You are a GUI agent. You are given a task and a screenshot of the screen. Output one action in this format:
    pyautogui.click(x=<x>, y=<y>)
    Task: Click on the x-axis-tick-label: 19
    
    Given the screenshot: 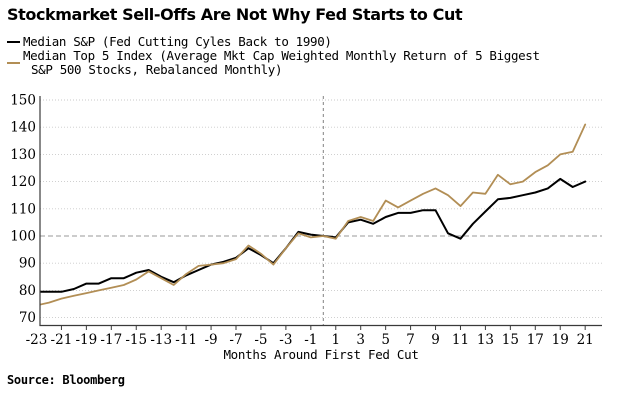 What is the action you would take?
    pyautogui.click(x=560, y=340)
    